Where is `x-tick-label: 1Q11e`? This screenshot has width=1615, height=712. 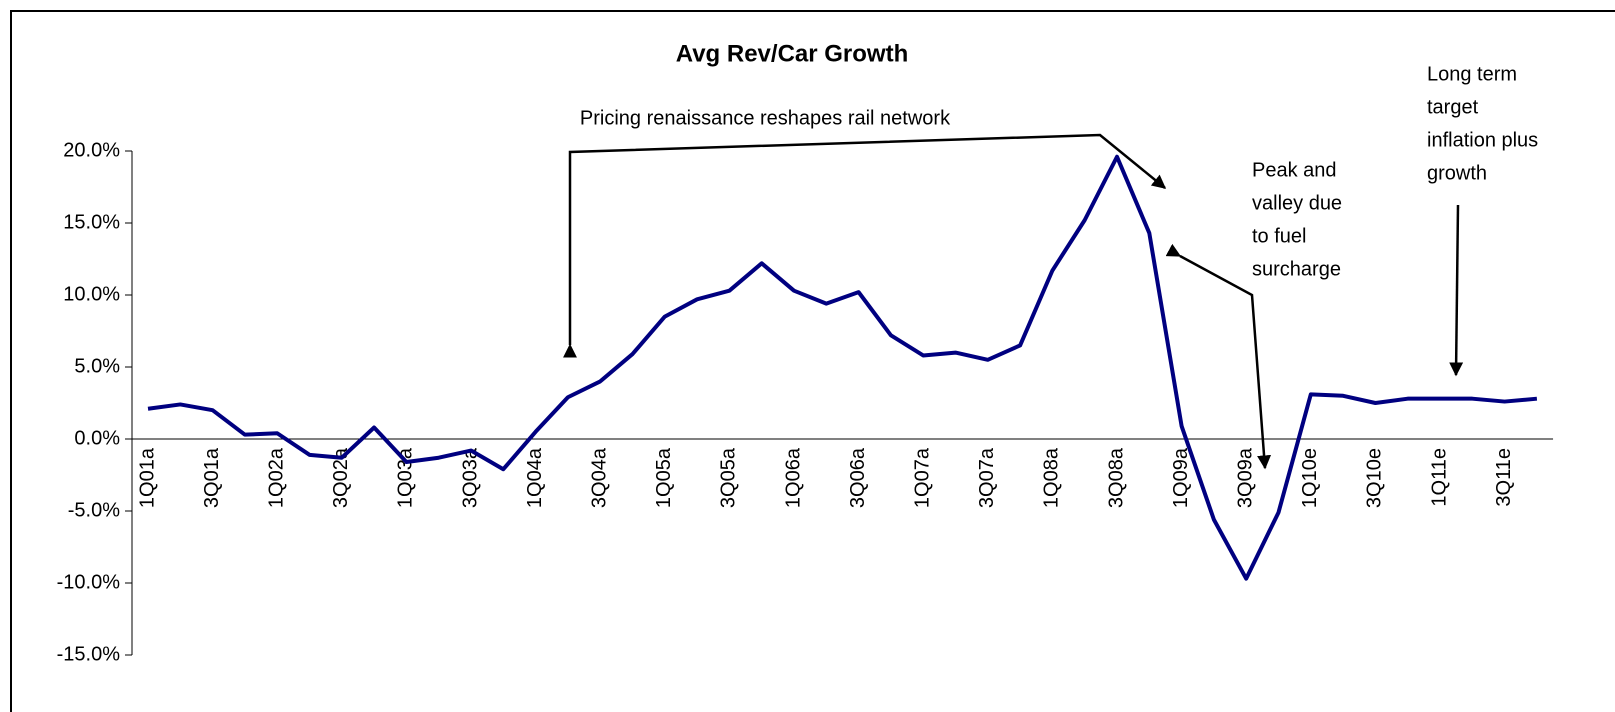
x-tick-label: 1Q11e is located at coordinates (1439, 477).